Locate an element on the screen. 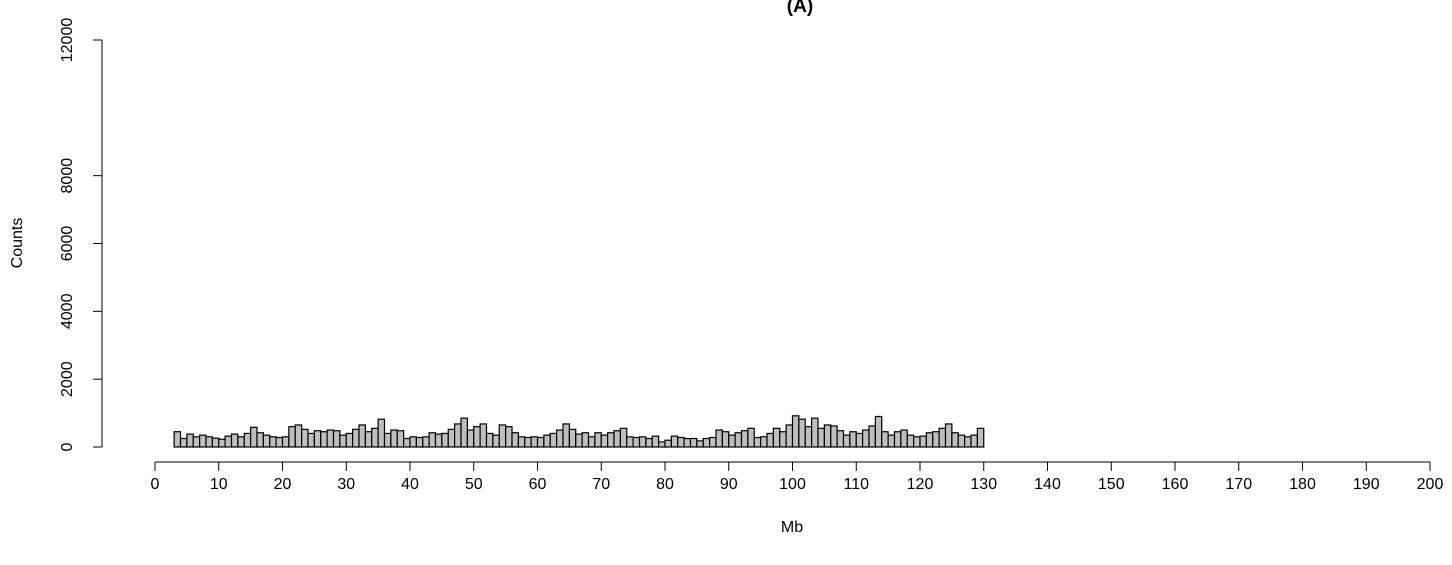 This screenshot has width=1452, height=565. x-tick-label: 140 is located at coordinates (1047, 484).